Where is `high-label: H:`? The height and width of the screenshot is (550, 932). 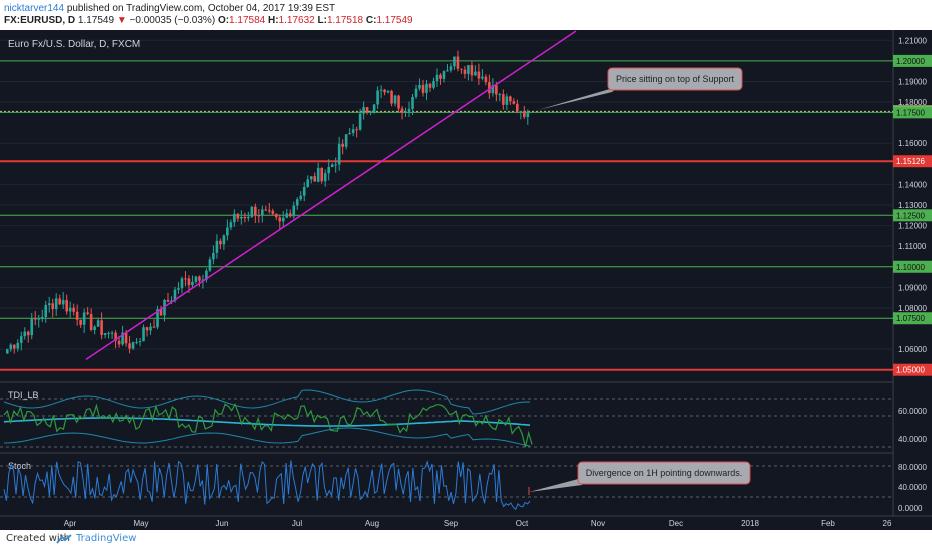 high-label: H: is located at coordinates (273, 20).